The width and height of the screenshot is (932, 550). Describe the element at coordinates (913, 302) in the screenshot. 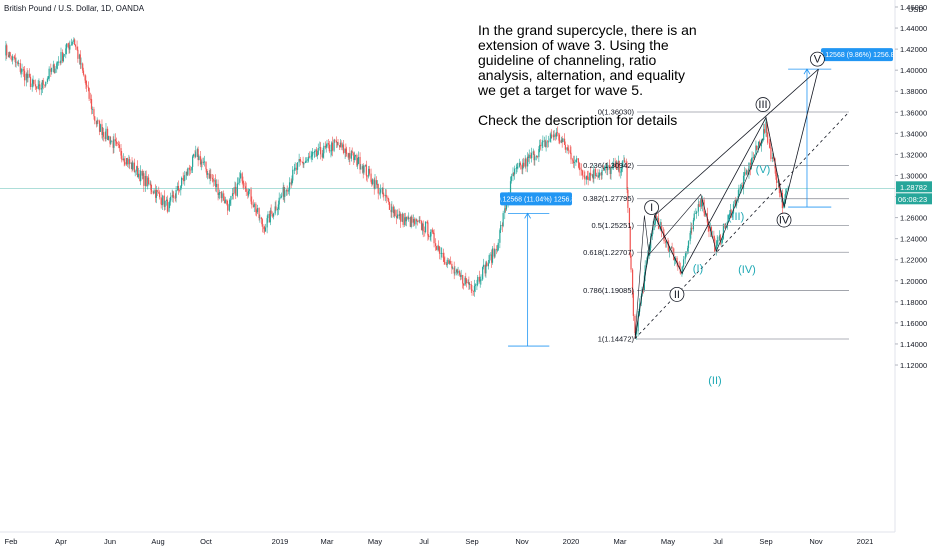

I see `y-tick-label: 1.18000` at that location.